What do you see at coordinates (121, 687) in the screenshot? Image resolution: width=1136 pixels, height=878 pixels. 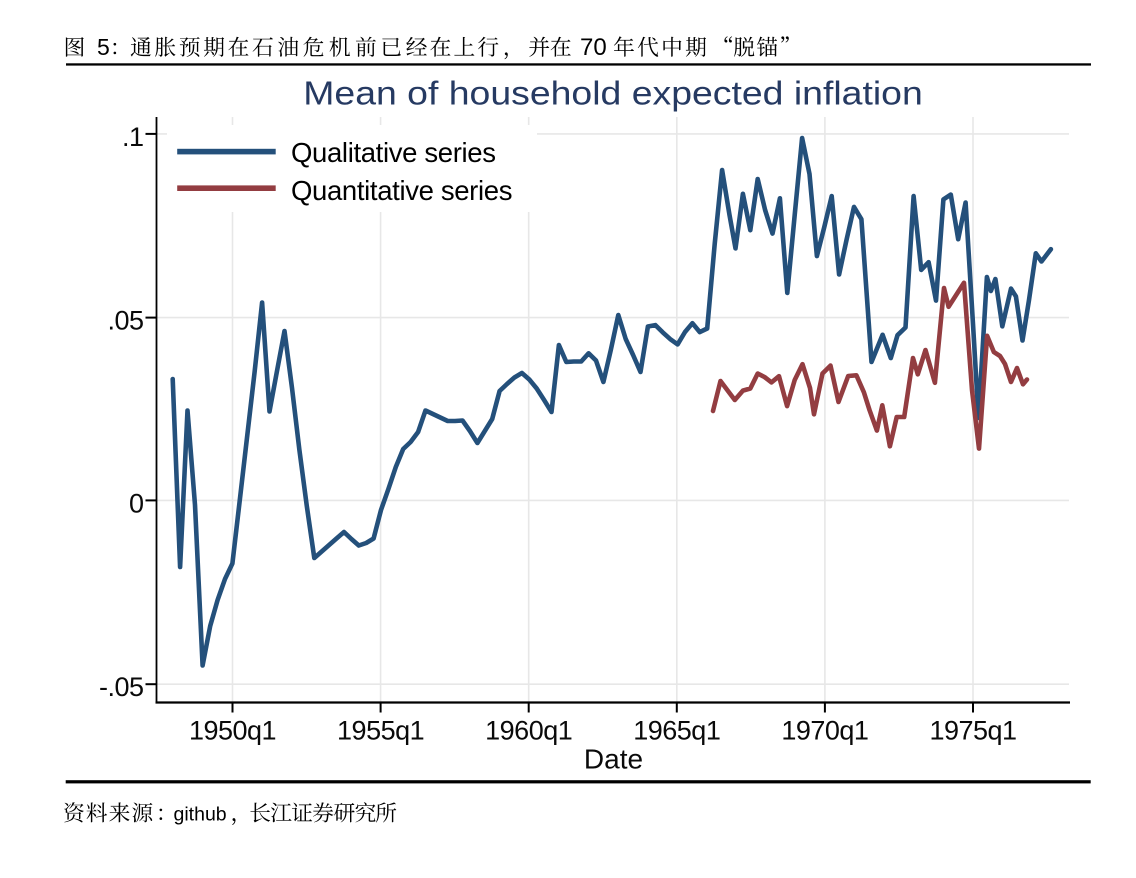 I see `svg-text: -.05` at bounding box center [121, 687].